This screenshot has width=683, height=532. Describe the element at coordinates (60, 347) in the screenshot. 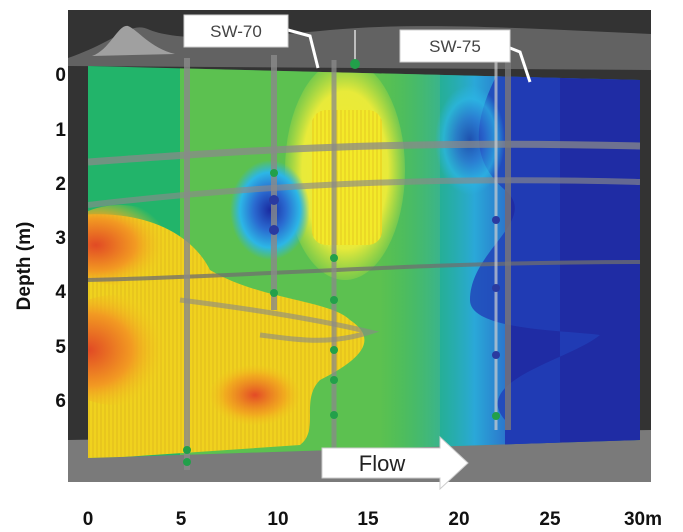

I see `y-tick-5: 5` at that location.